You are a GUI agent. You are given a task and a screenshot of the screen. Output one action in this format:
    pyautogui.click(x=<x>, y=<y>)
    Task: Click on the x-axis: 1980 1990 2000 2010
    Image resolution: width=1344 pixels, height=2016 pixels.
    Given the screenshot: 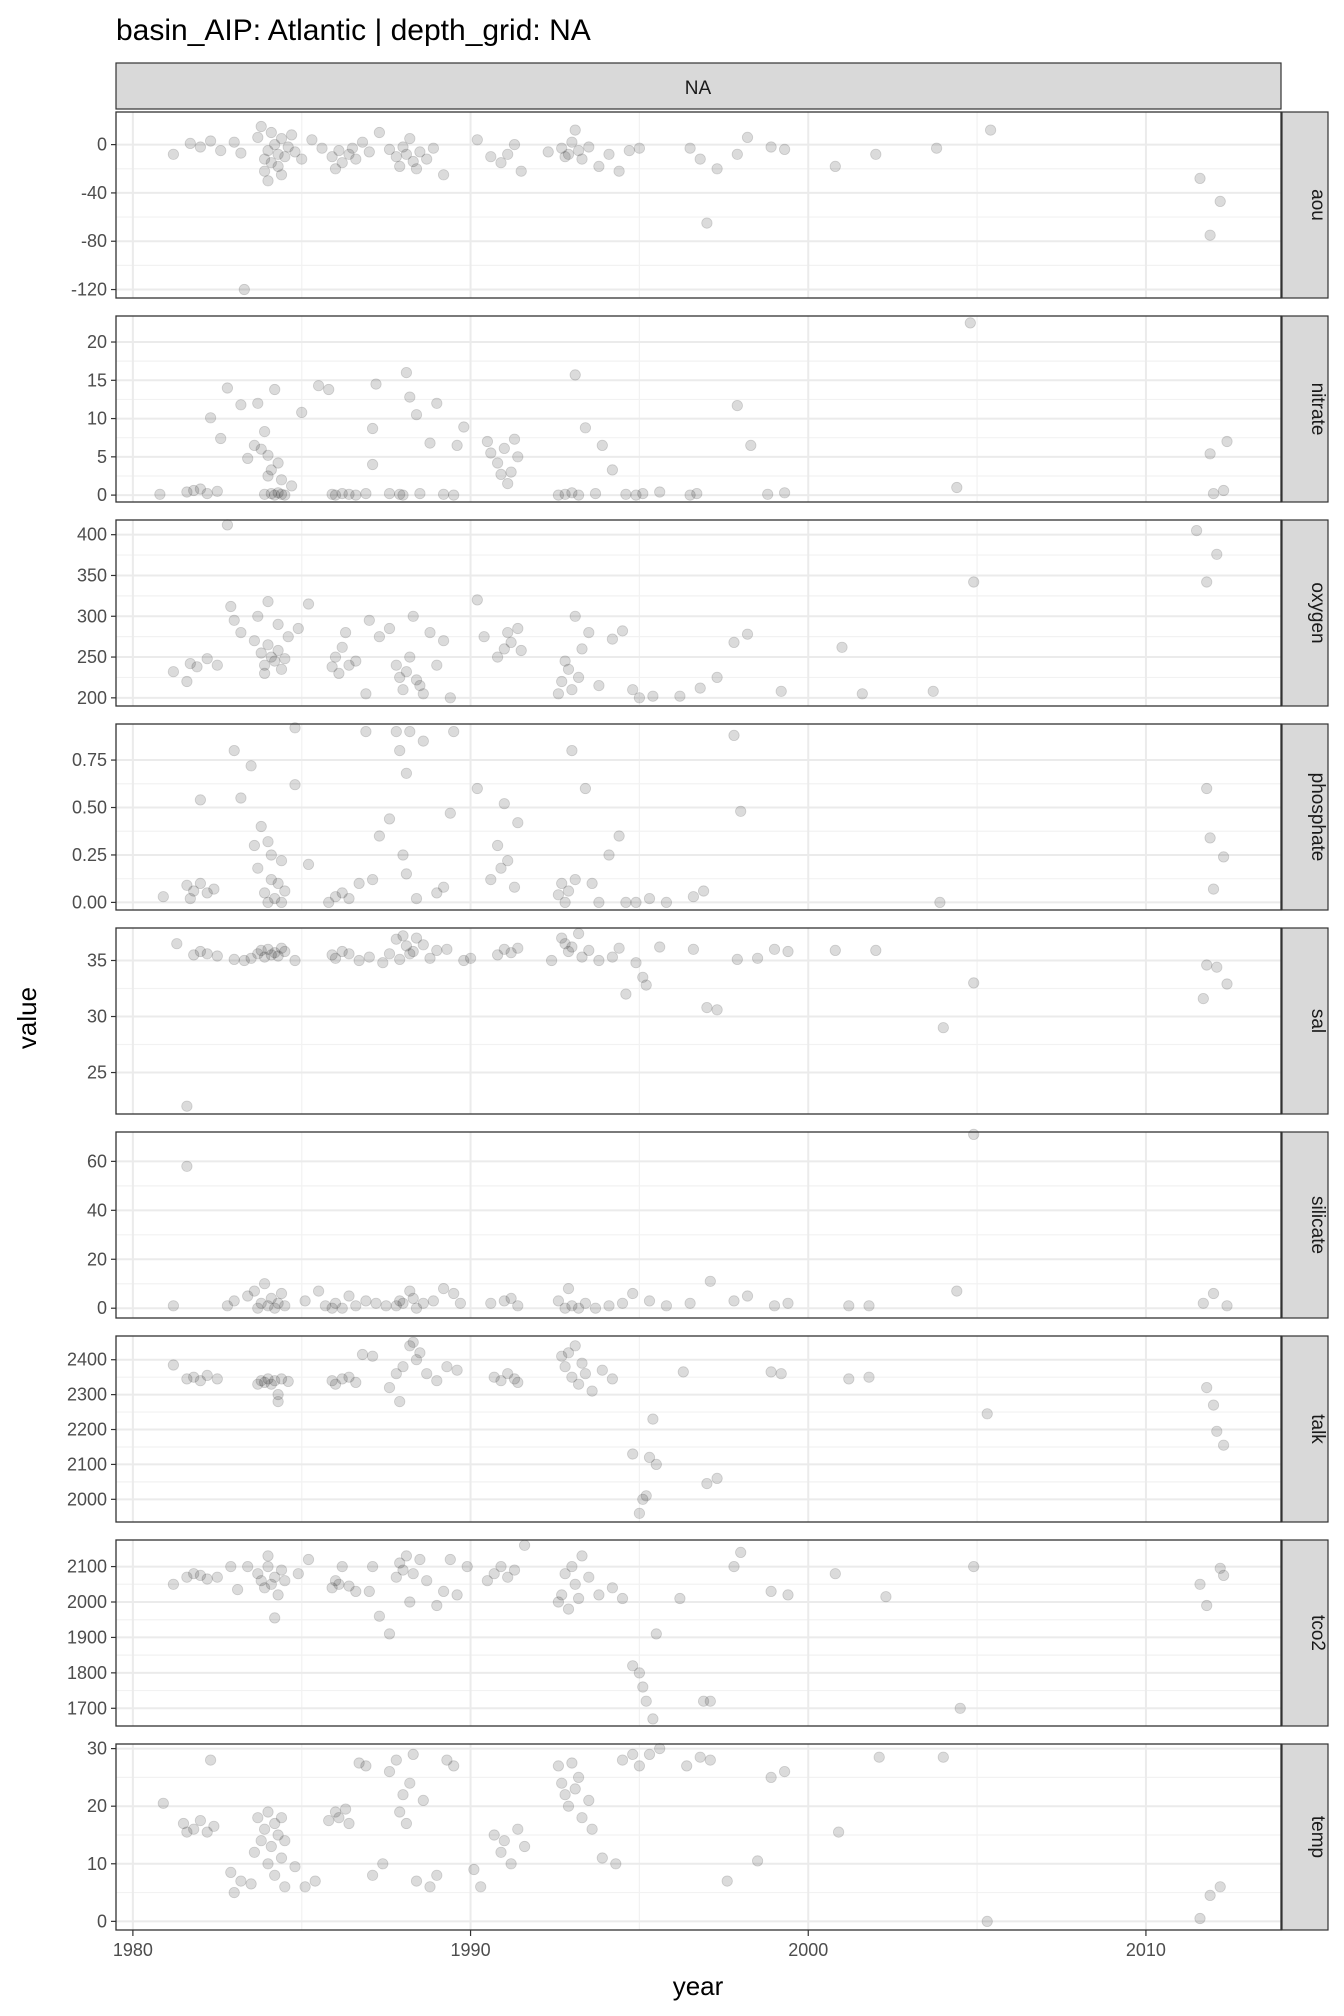 What is the action you would take?
    pyautogui.click(x=639, y=1945)
    